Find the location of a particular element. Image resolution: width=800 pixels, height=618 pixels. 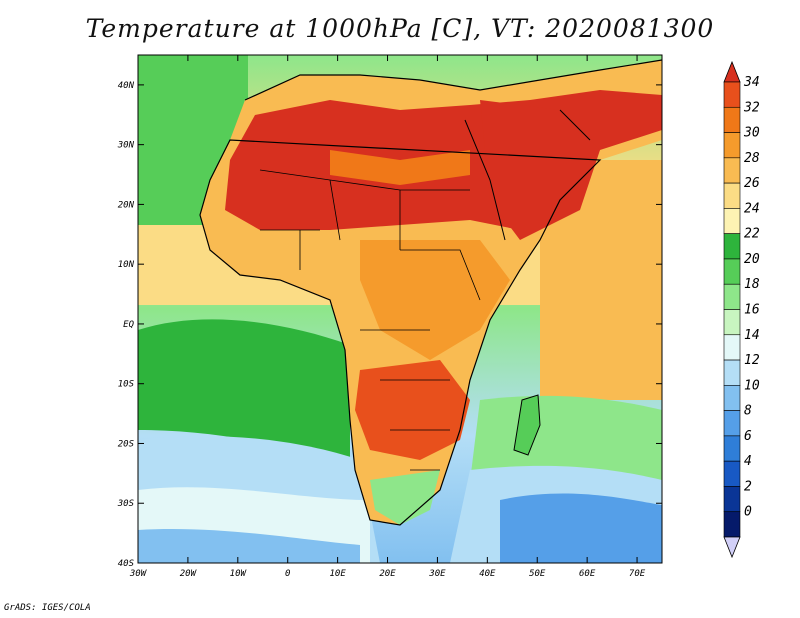

southern-ocean-blue is located at coordinates (581, 528).